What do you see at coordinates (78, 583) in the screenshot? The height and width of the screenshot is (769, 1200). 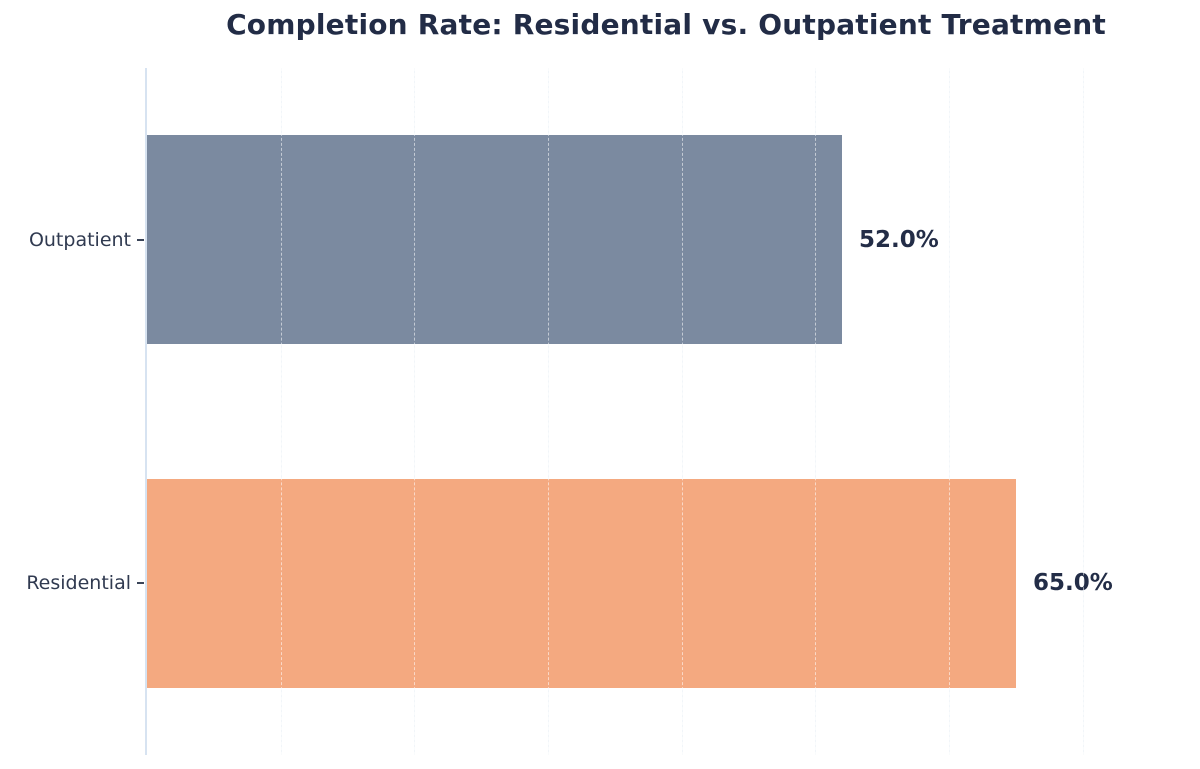 I see `y-tick-label: Residential` at bounding box center [78, 583].